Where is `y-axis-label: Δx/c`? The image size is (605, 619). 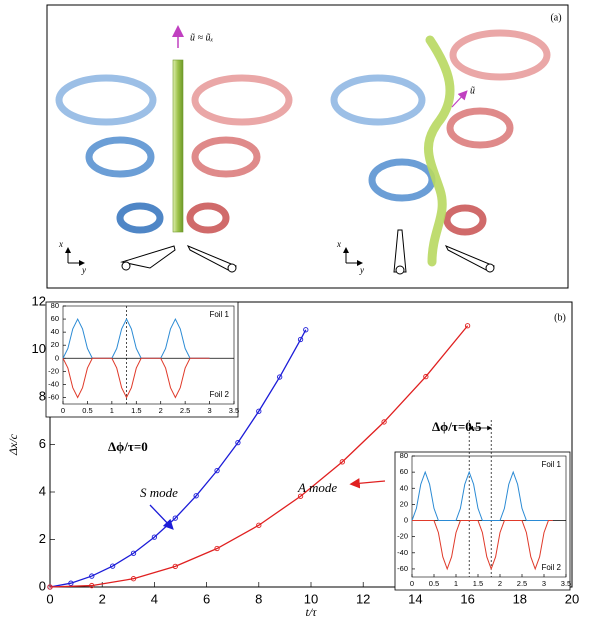
y-axis-label: Δx/c is located at coordinates (13, 444).